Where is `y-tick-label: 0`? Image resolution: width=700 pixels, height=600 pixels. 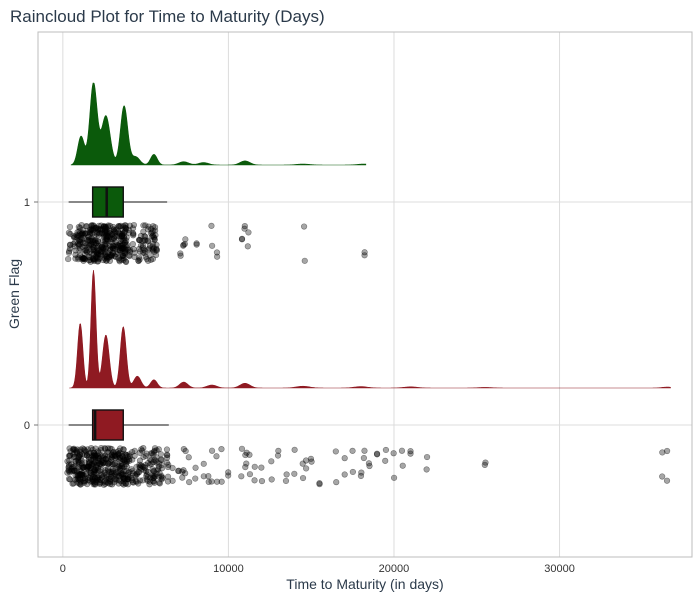 y-tick-label: 0 is located at coordinates (27, 426).